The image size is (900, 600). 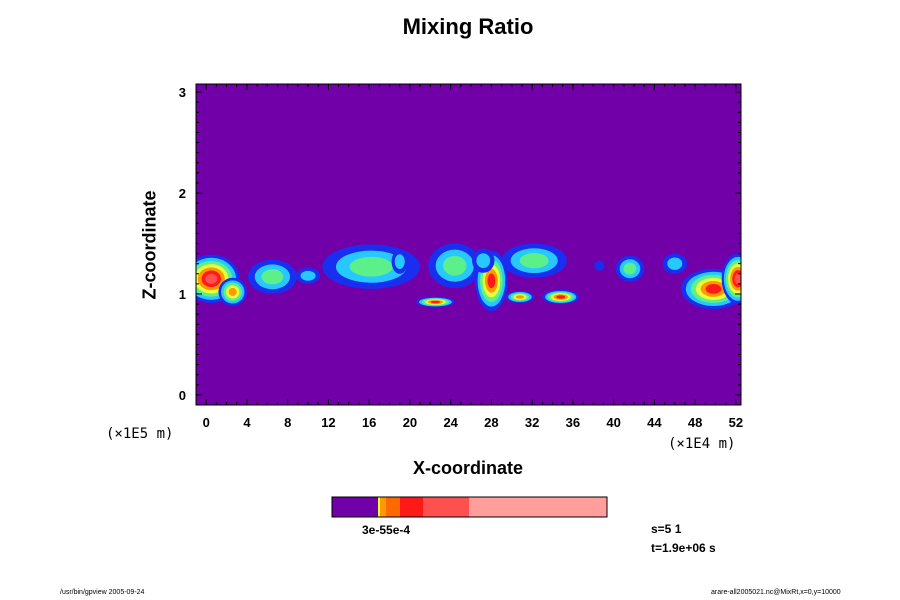 I want to click on x-tick-label: 0, so click(x=206, y=422).